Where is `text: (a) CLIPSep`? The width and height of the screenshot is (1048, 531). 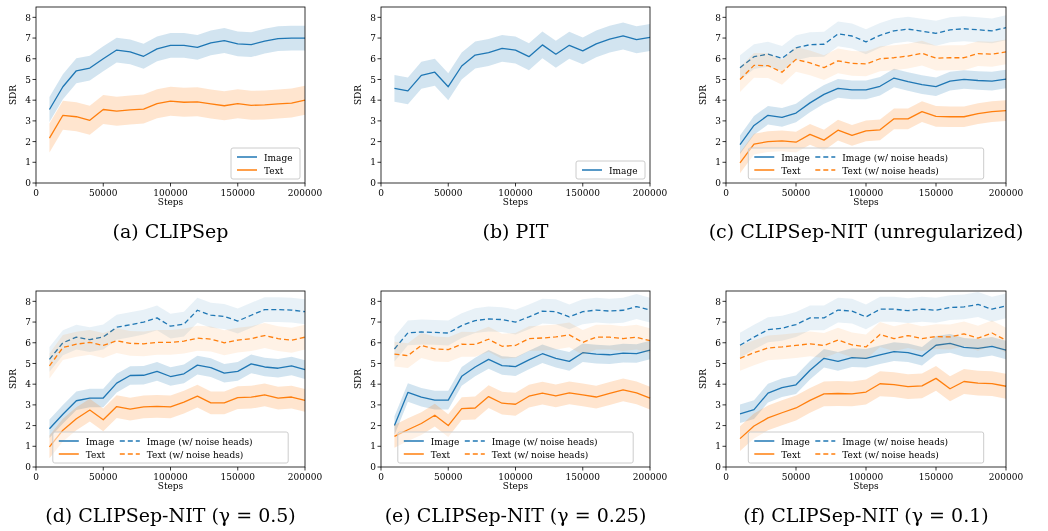
text: (a) CLIPSep is located at coordinates (170, 231).